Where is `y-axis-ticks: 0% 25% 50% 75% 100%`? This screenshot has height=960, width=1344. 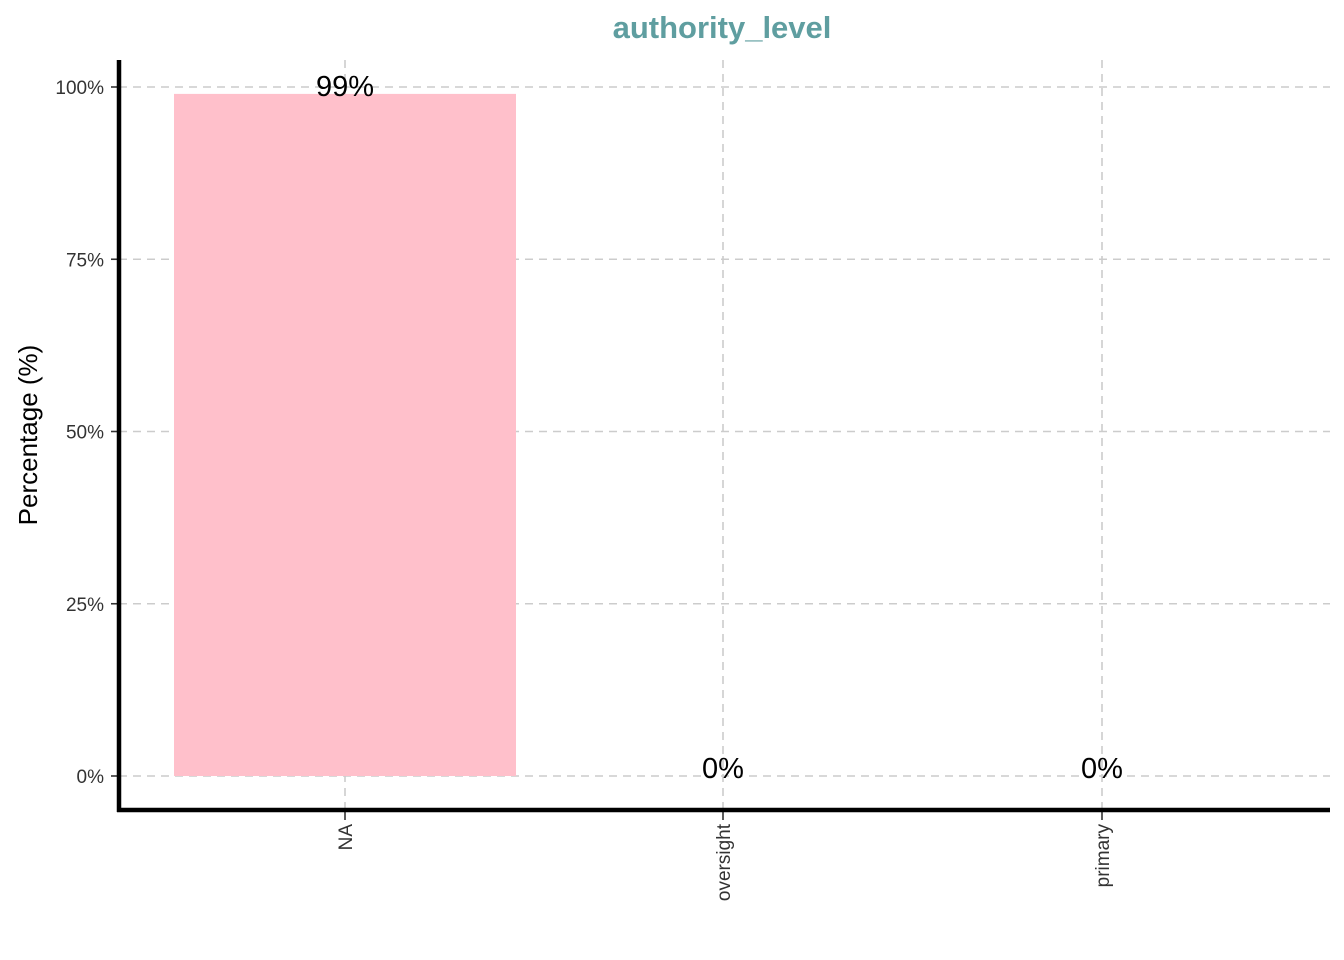
y-axis-ticks: 0% 25% 50% 75% 100% is located at coordinates (87, 433).